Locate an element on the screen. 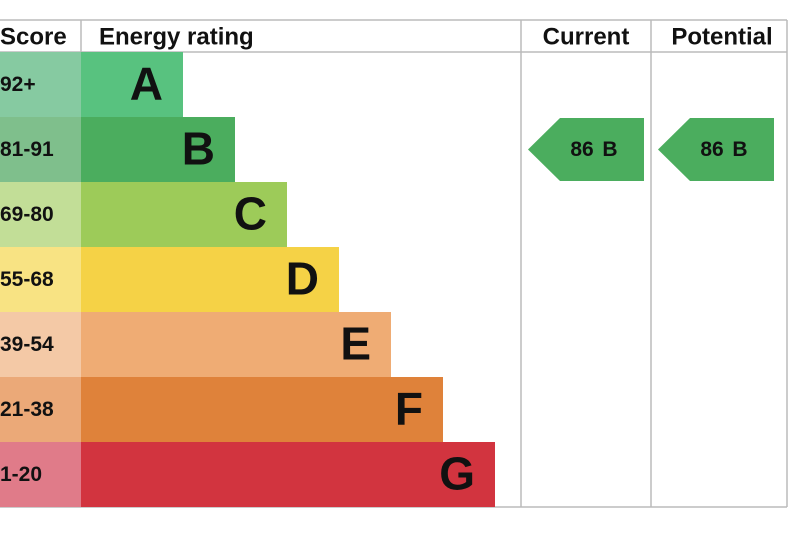 The height and width of the screenshot is (542, 800). header-potential: Potential is located at coordinates (721, 36).